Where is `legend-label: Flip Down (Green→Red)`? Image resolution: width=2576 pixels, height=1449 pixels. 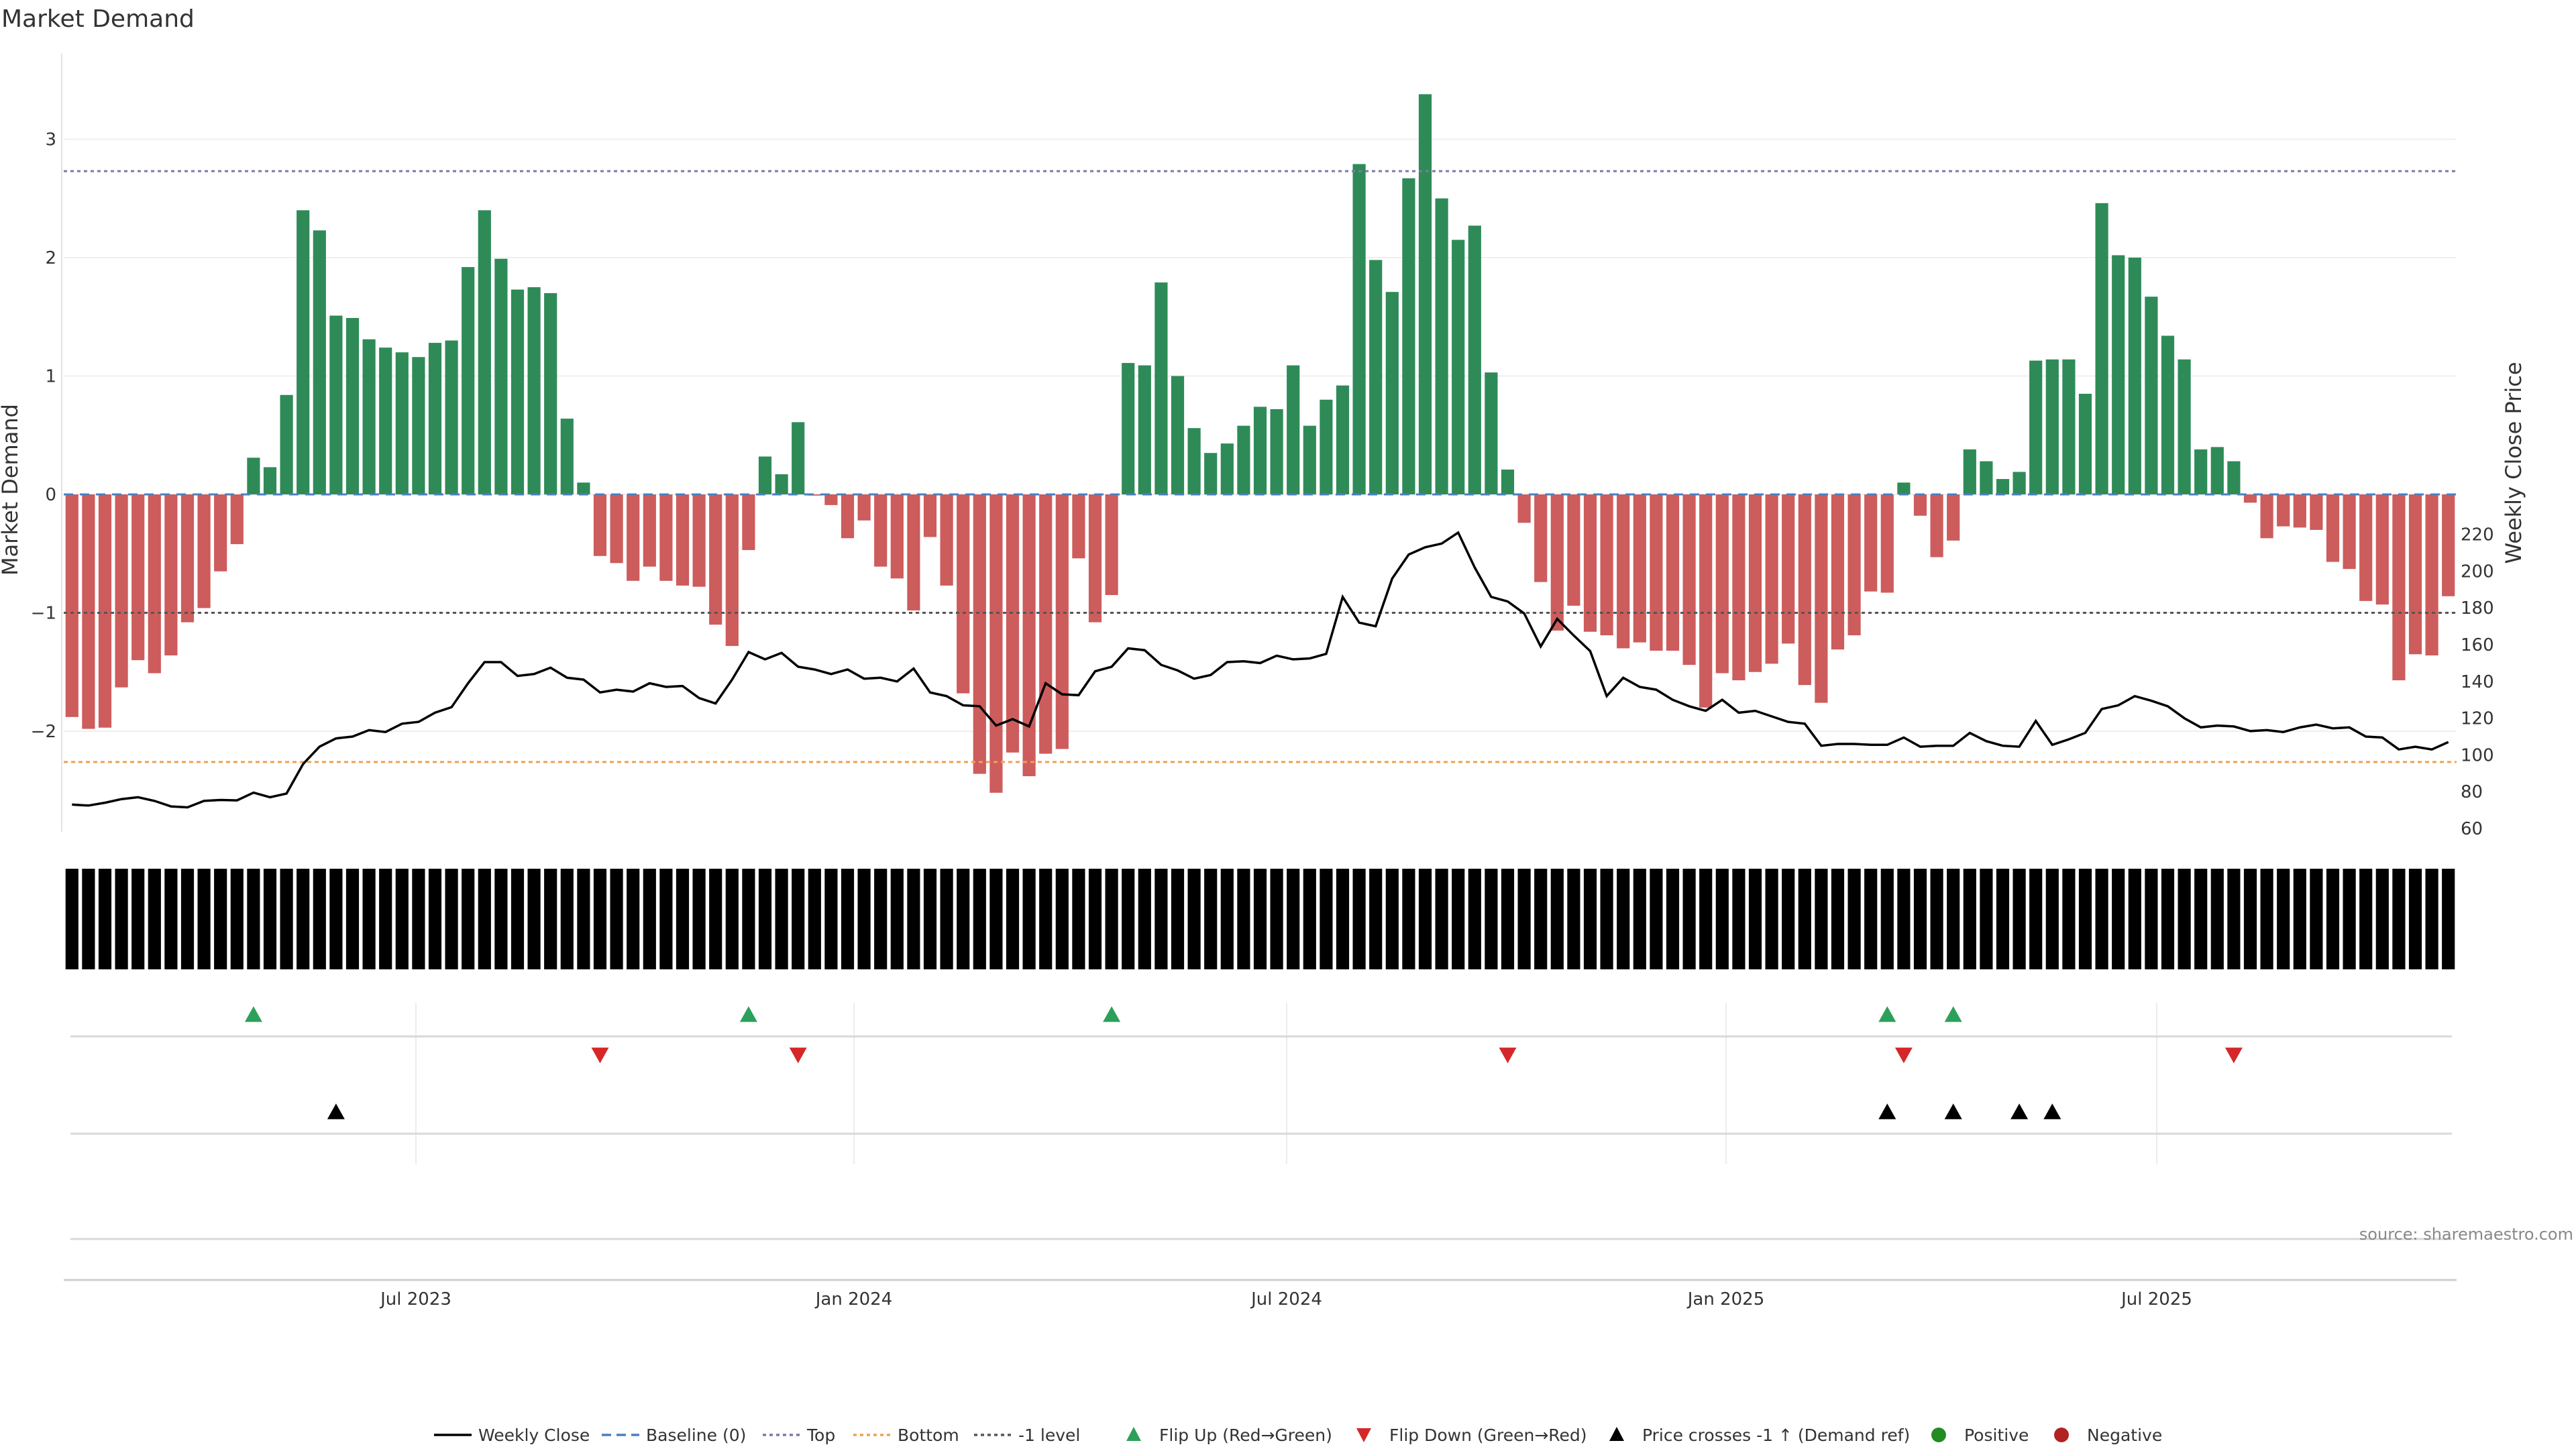
legend-label: Flip Down (Green→Red) is located at coordinates (1488, 1435).